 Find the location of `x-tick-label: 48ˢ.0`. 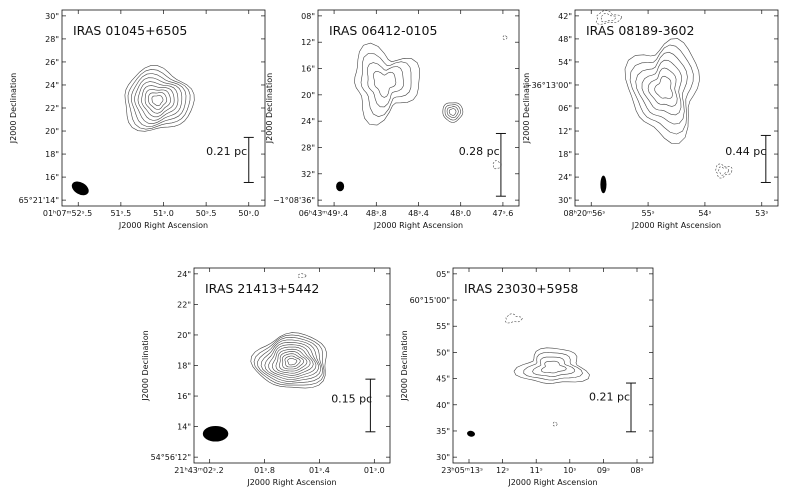

x-tick-label: 48ˢ.0 is located at coordinates (460, 213).